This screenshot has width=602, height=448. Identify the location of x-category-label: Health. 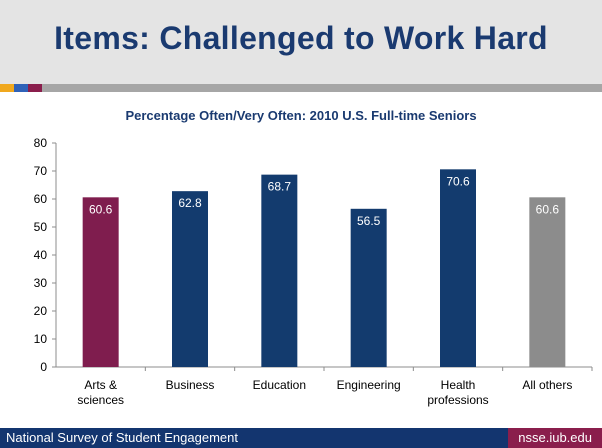
(458, 385).